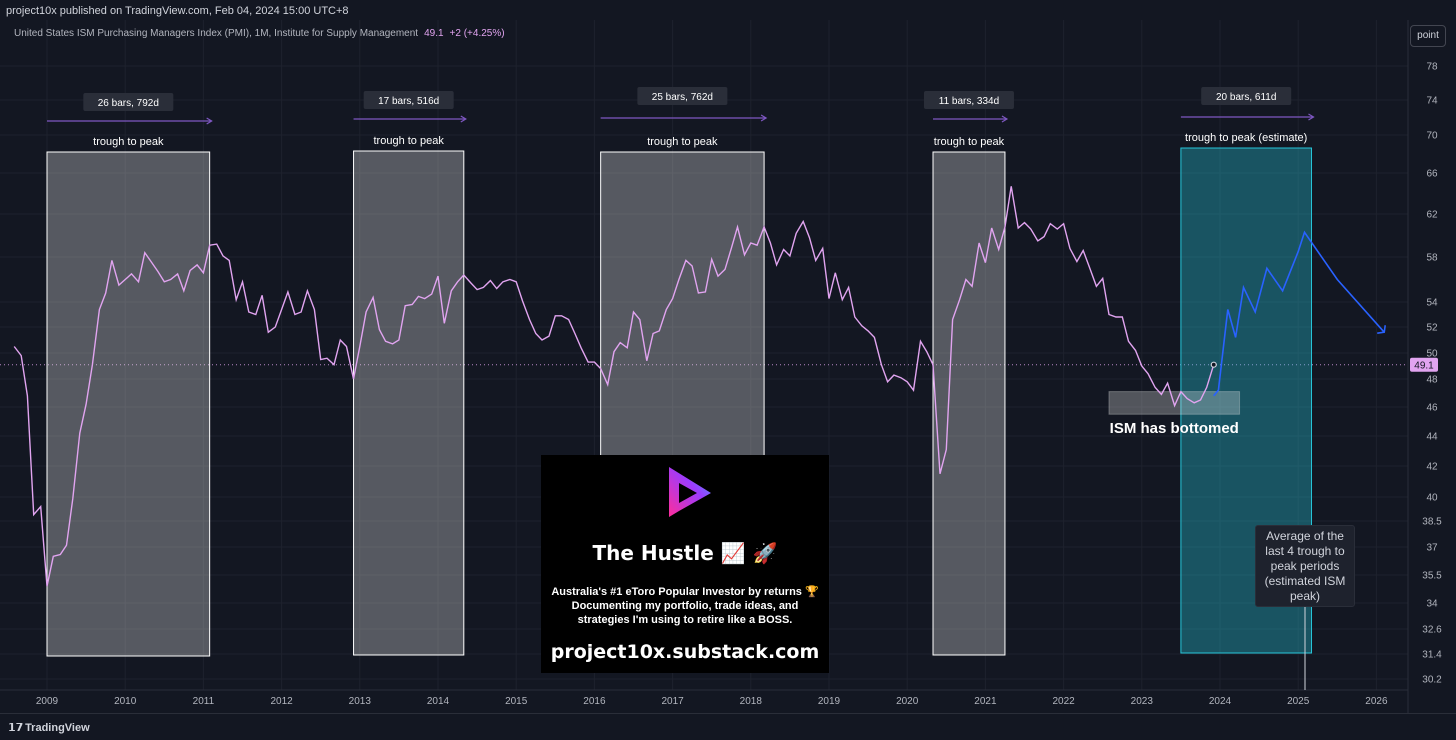  Describe the element at coordinates (1432, 522) in the screenshot. I see `y-tick-label: 38.5` at that location.